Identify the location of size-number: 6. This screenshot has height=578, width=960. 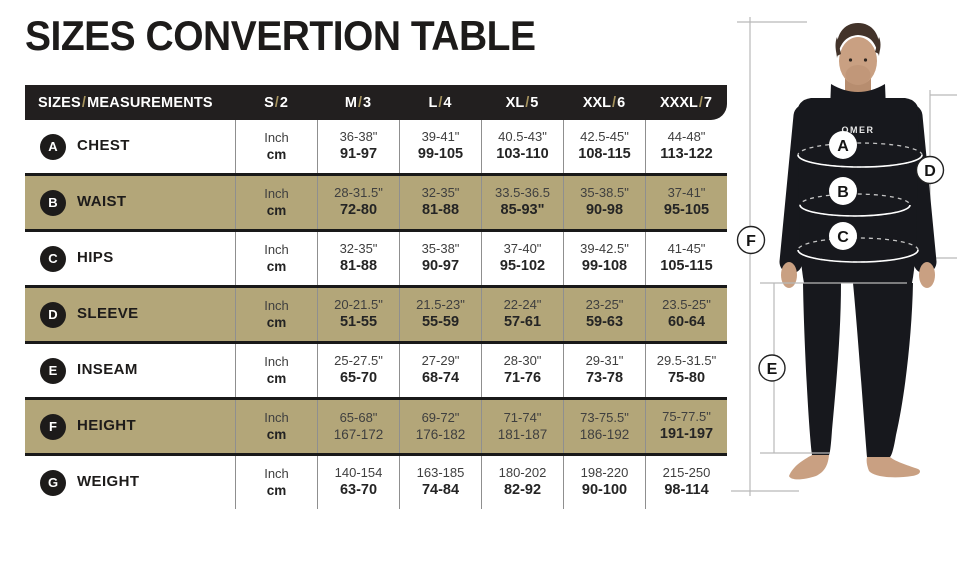
(621, 102).